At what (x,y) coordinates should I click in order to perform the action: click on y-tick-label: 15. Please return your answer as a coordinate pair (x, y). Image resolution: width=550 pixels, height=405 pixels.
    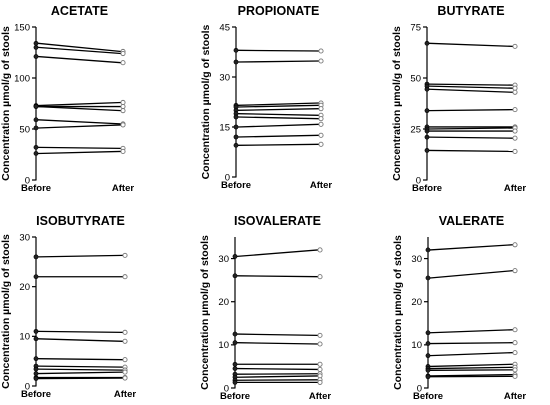
    Looking at the image, I should click on (224, 127).